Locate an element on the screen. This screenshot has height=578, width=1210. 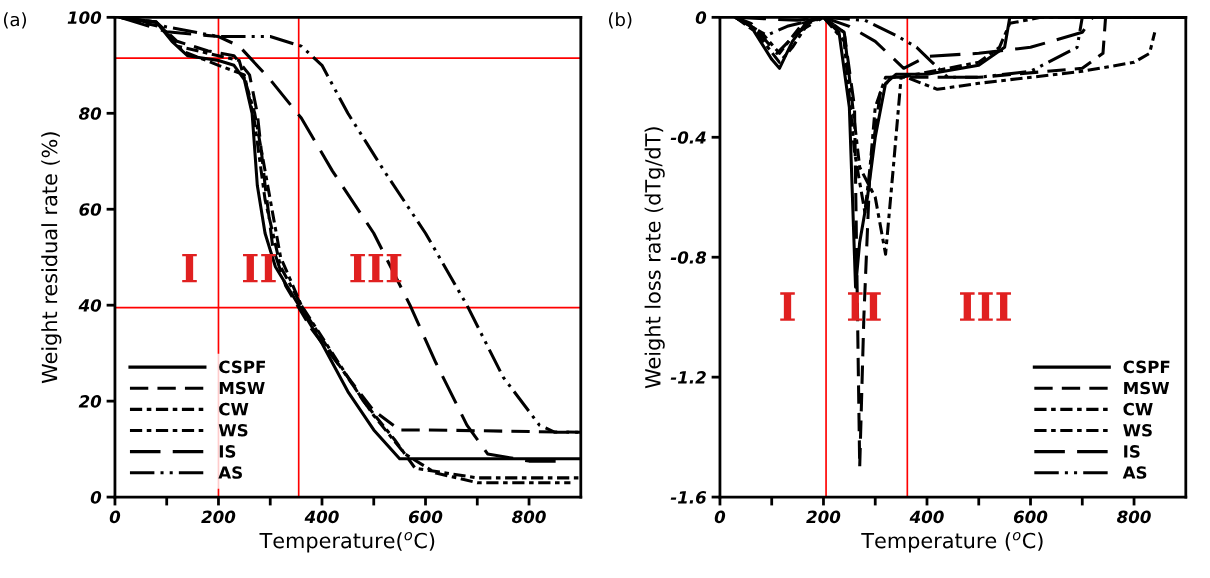
x-axis-title: Temperature($^{o}$C) is located at coordinates (347, 542).